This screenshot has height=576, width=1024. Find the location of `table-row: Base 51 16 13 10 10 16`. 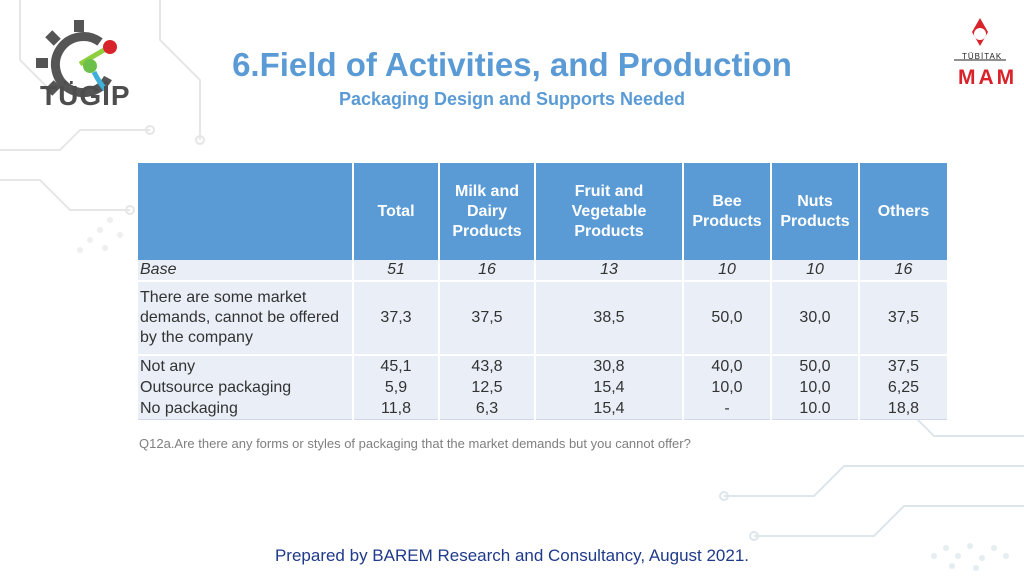

table-row: Base 51 16 13 10 10 16 is located at coordinates (542, 271).